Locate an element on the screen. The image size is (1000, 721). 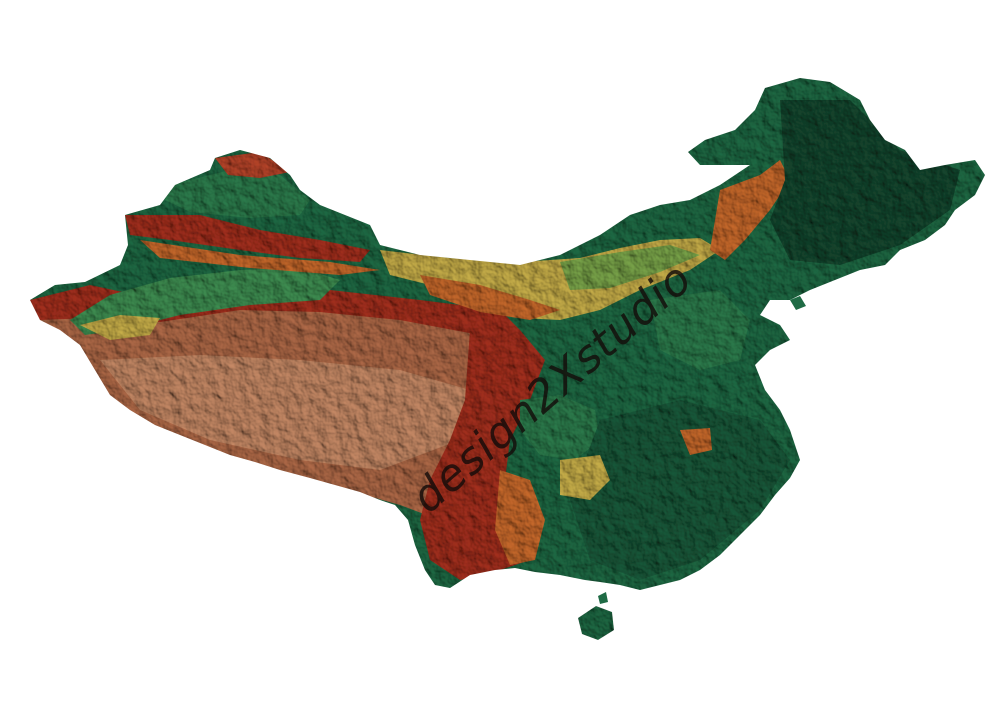
north-china-plain is located at coordinates (700, 330).